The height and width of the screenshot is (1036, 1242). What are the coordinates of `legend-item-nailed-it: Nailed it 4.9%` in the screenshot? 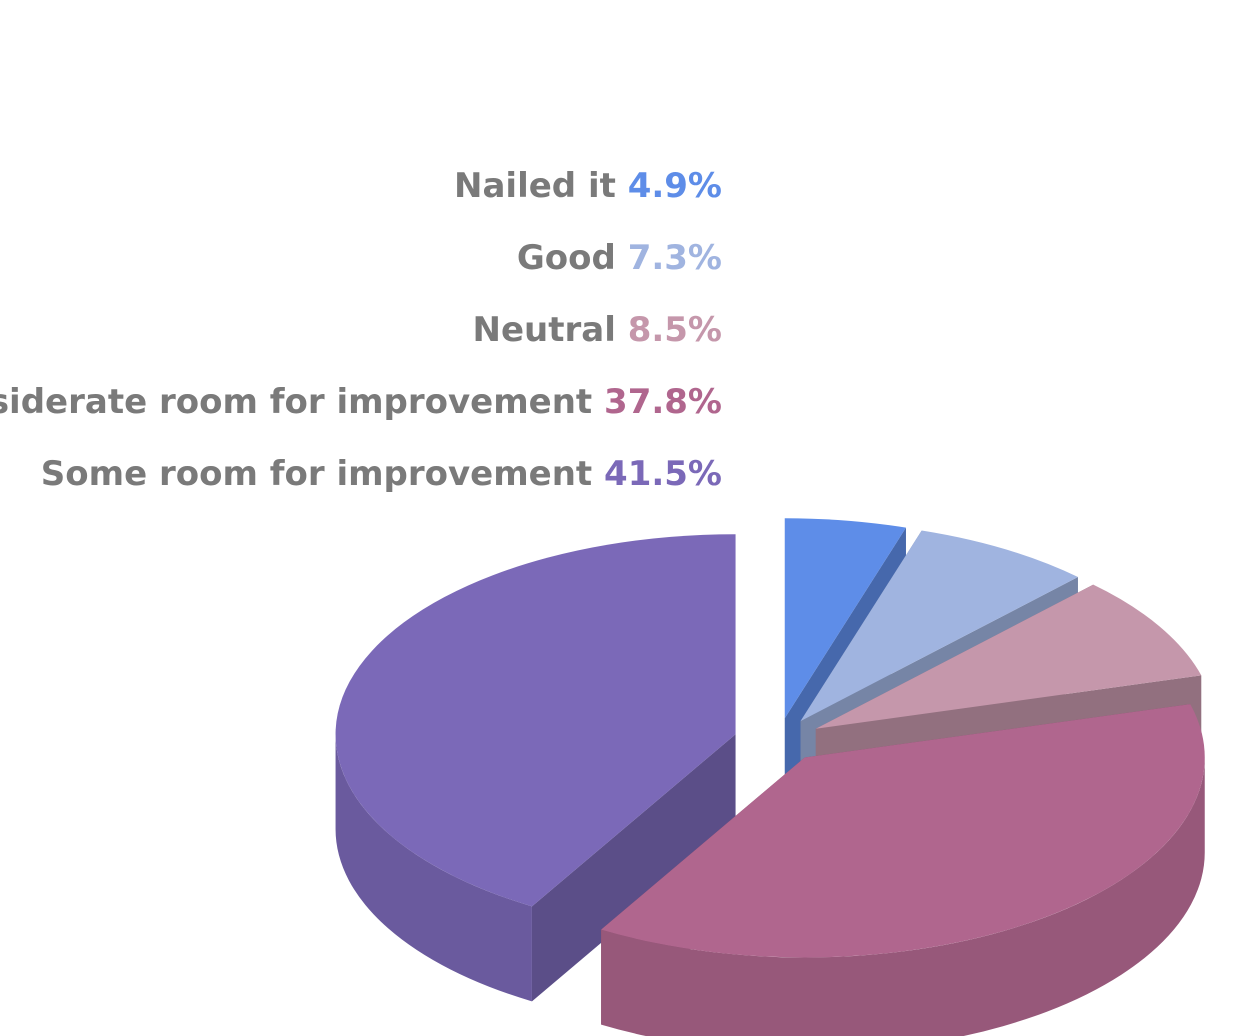 It's located at (588, 186).